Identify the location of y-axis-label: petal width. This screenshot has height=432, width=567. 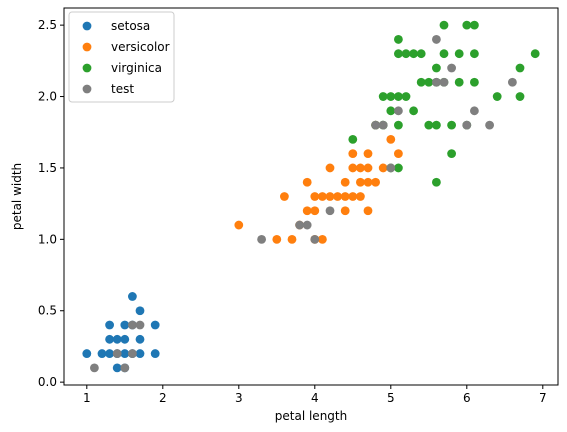
(17, 196).